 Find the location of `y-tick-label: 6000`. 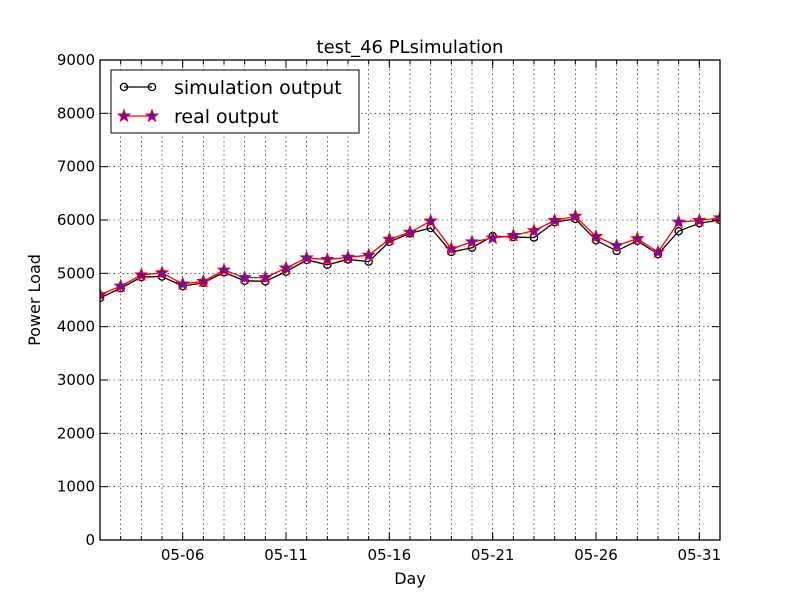

y-tick-label: 6000 is located at coordinates (76, 220).